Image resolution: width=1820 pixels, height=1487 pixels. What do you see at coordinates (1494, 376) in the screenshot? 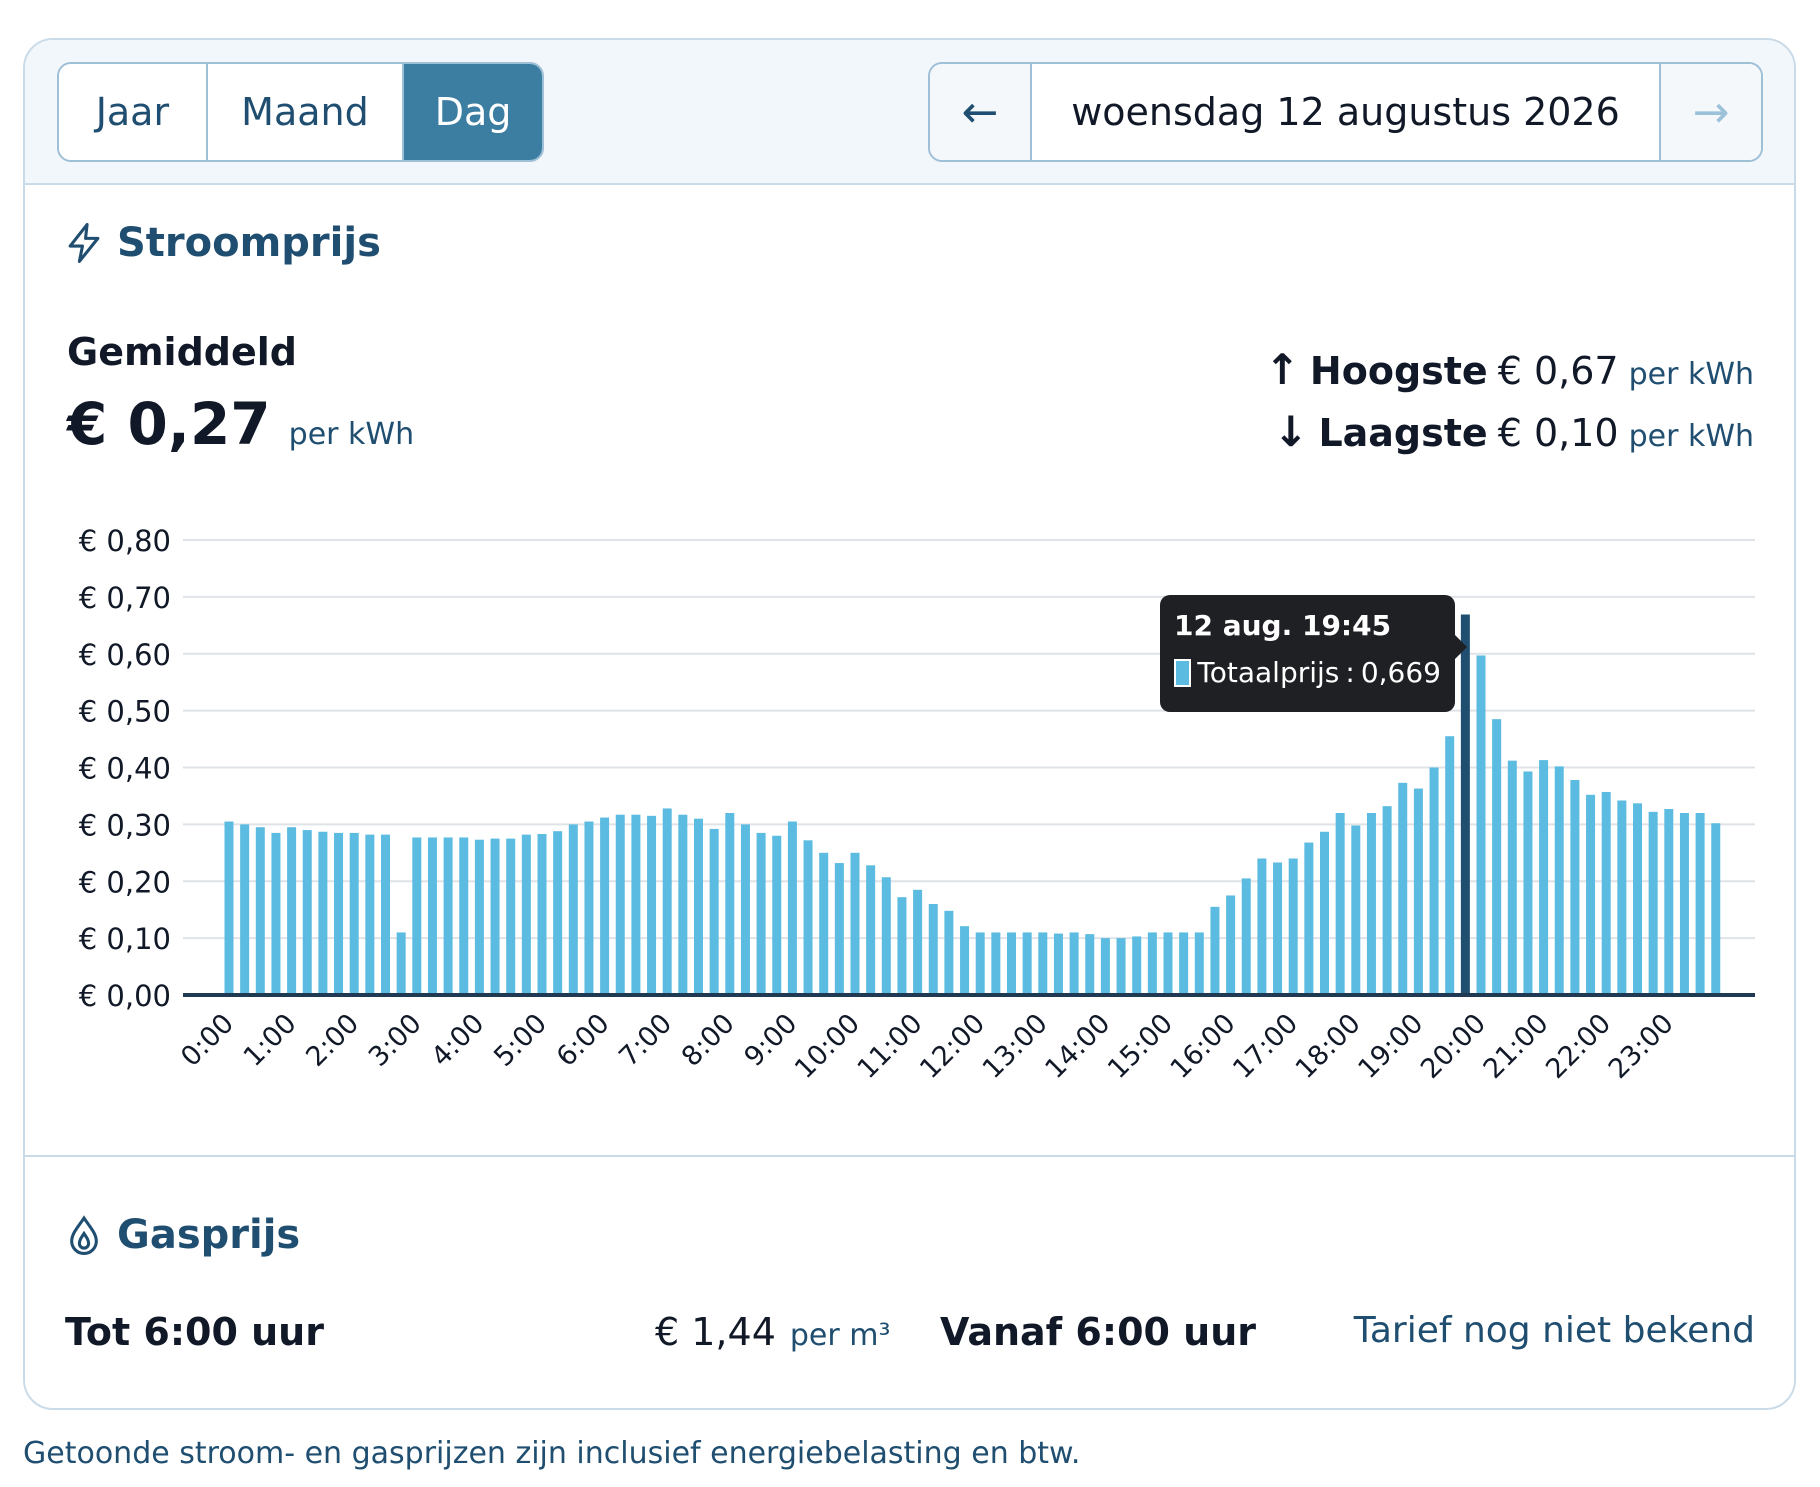
I see `highest-price-row: ↑ Hoogste € 0,67 per kWh` at bounding box center [1494, 376].